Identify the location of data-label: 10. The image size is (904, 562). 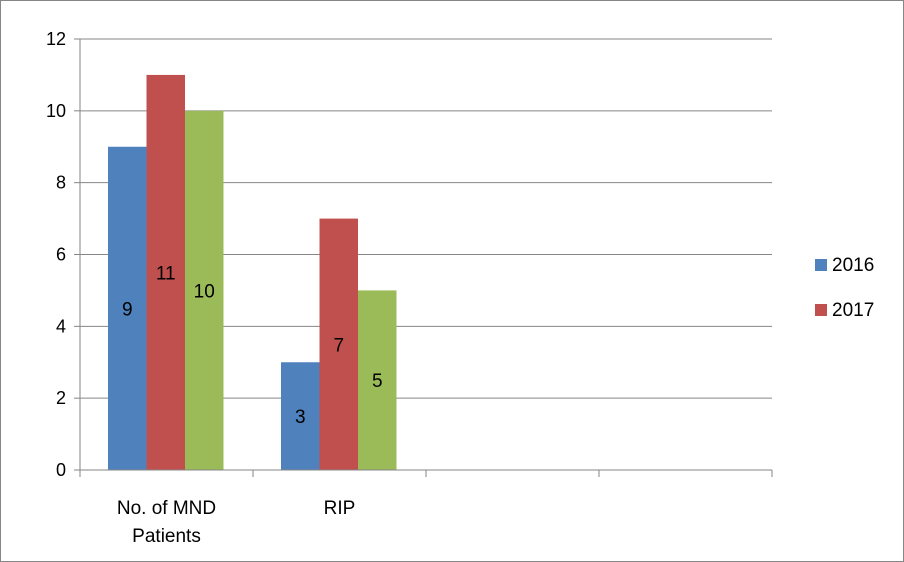
(204, 291).